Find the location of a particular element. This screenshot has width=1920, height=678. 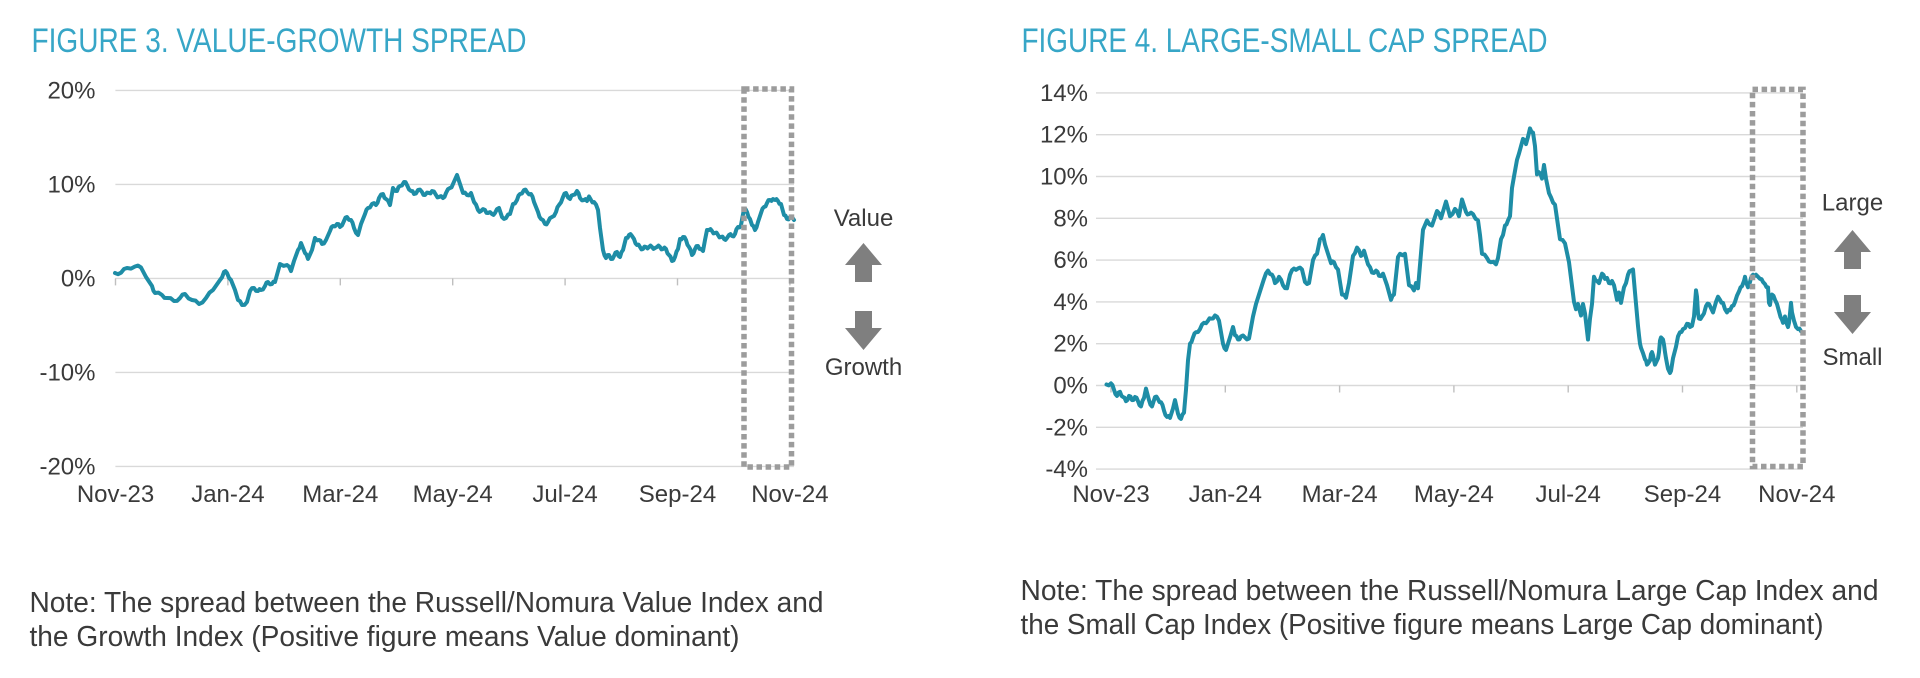

svg-text: -4% is located at coordinates (1066, 469).